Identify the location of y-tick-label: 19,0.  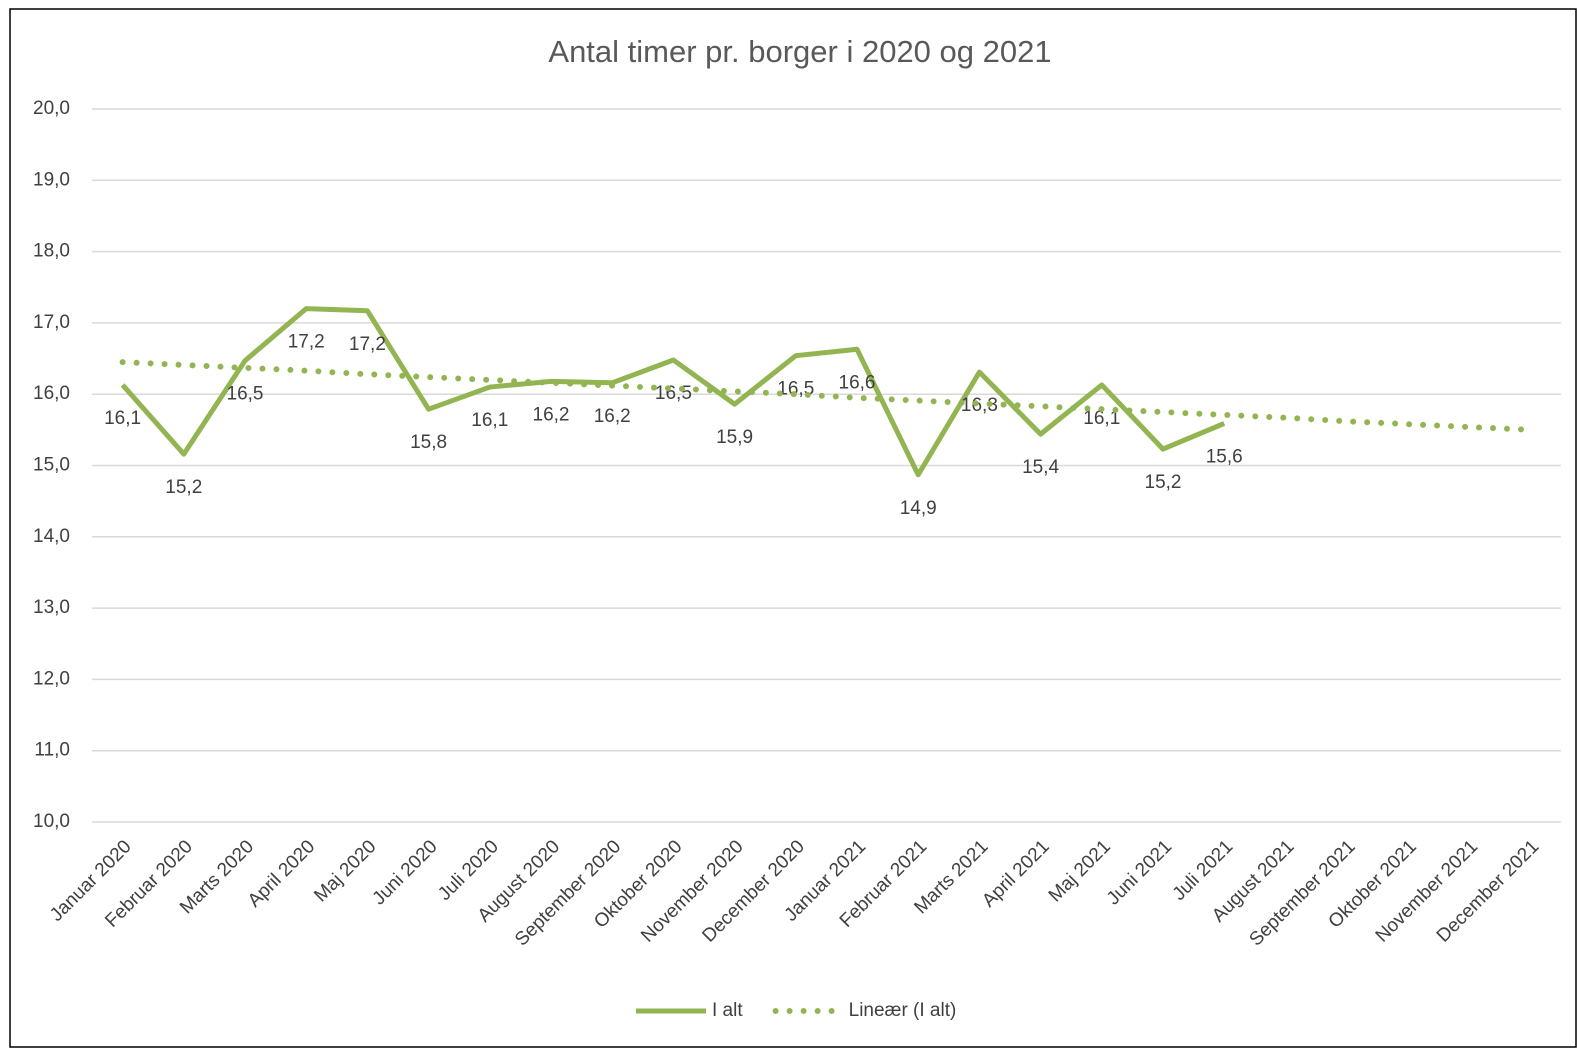
(51, 179).